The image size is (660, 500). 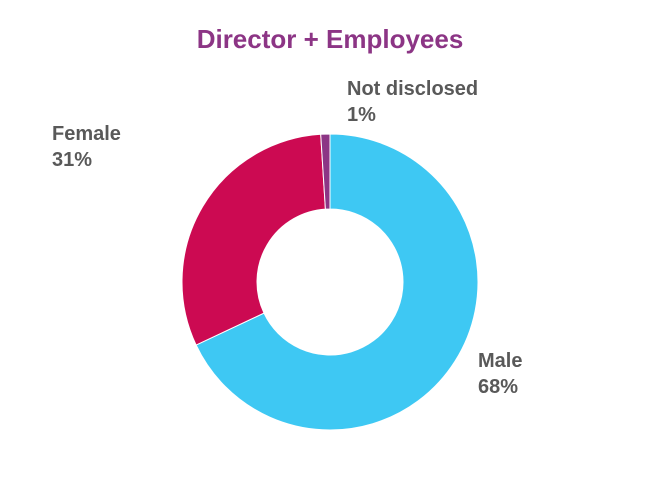 I want to click on slice-label-not-disclosed: Not disclosed 1%, so click(x=412, y=102).